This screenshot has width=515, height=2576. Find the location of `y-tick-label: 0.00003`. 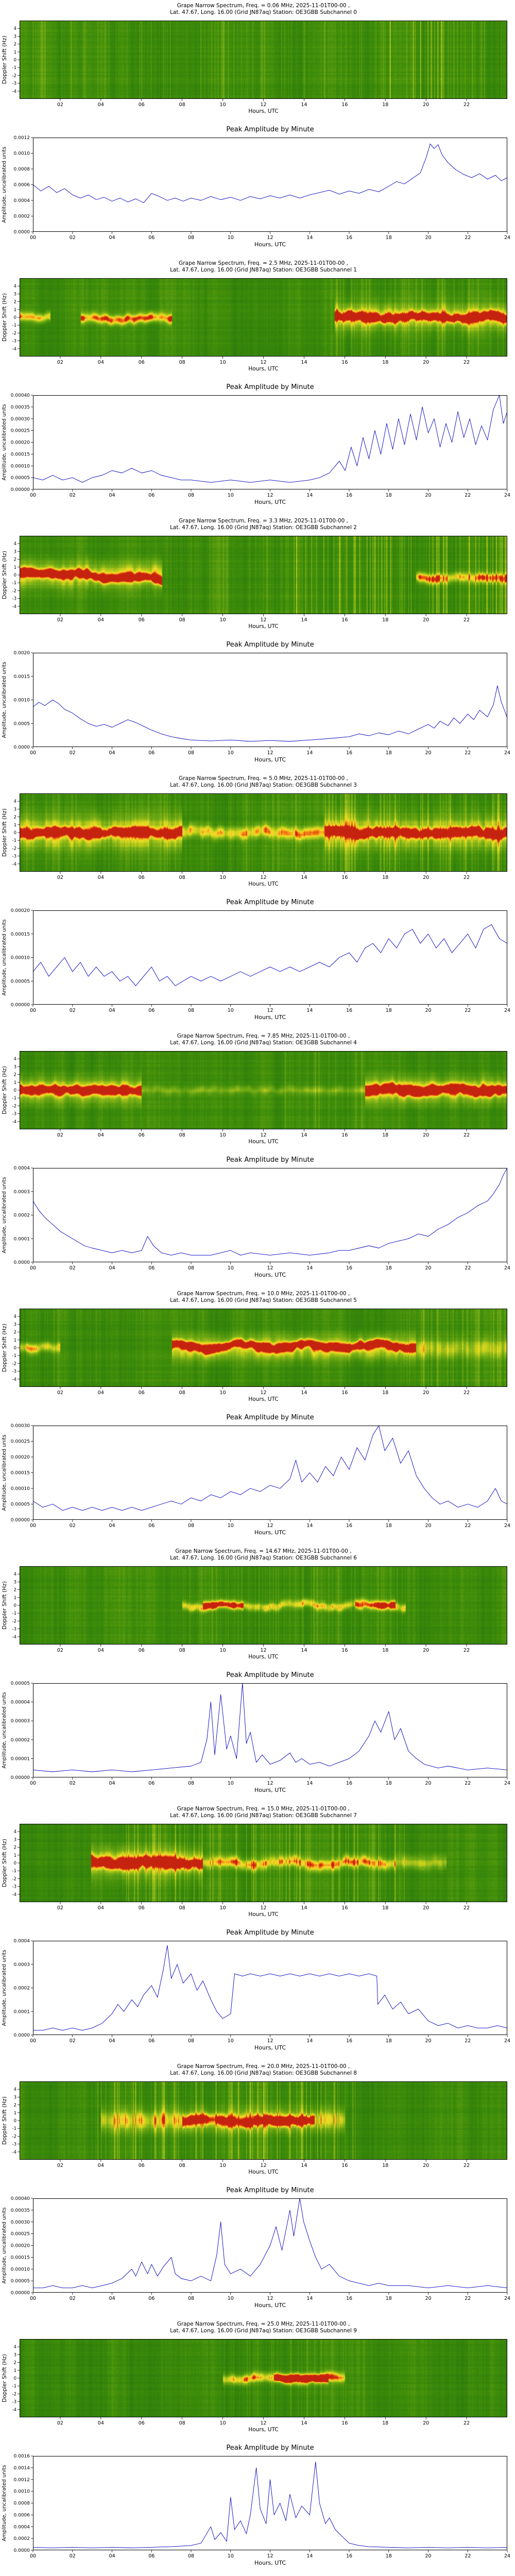

y-tick-label: 0.00003 is located at coordinates (20, 1721).